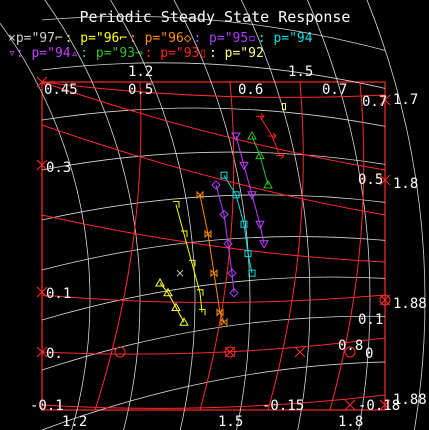  Describe the element at coordinates (300, 72) in the screenshot. I see `axis-label-top: 1.5` at that location.